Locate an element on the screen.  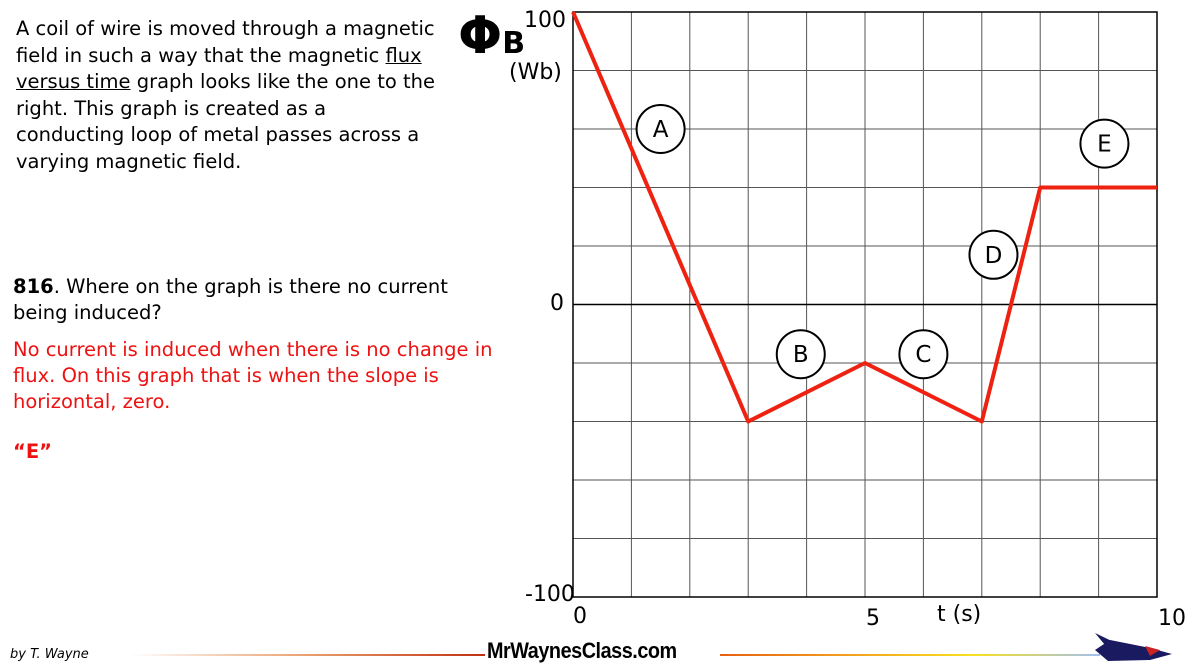
y-tick-label: -100 is located at coordinates (550, 594).